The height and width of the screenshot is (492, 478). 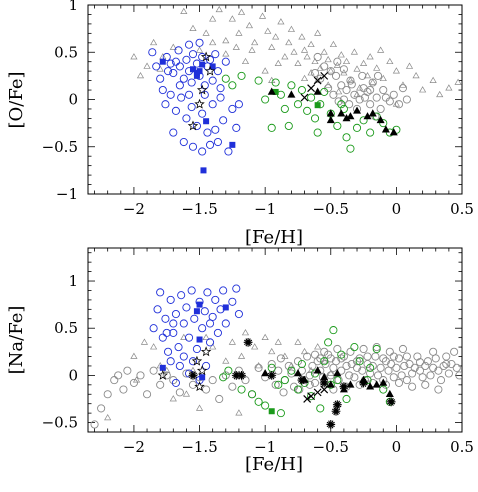 I want to click on data-point-filled-square, so click(x=271, y=411).